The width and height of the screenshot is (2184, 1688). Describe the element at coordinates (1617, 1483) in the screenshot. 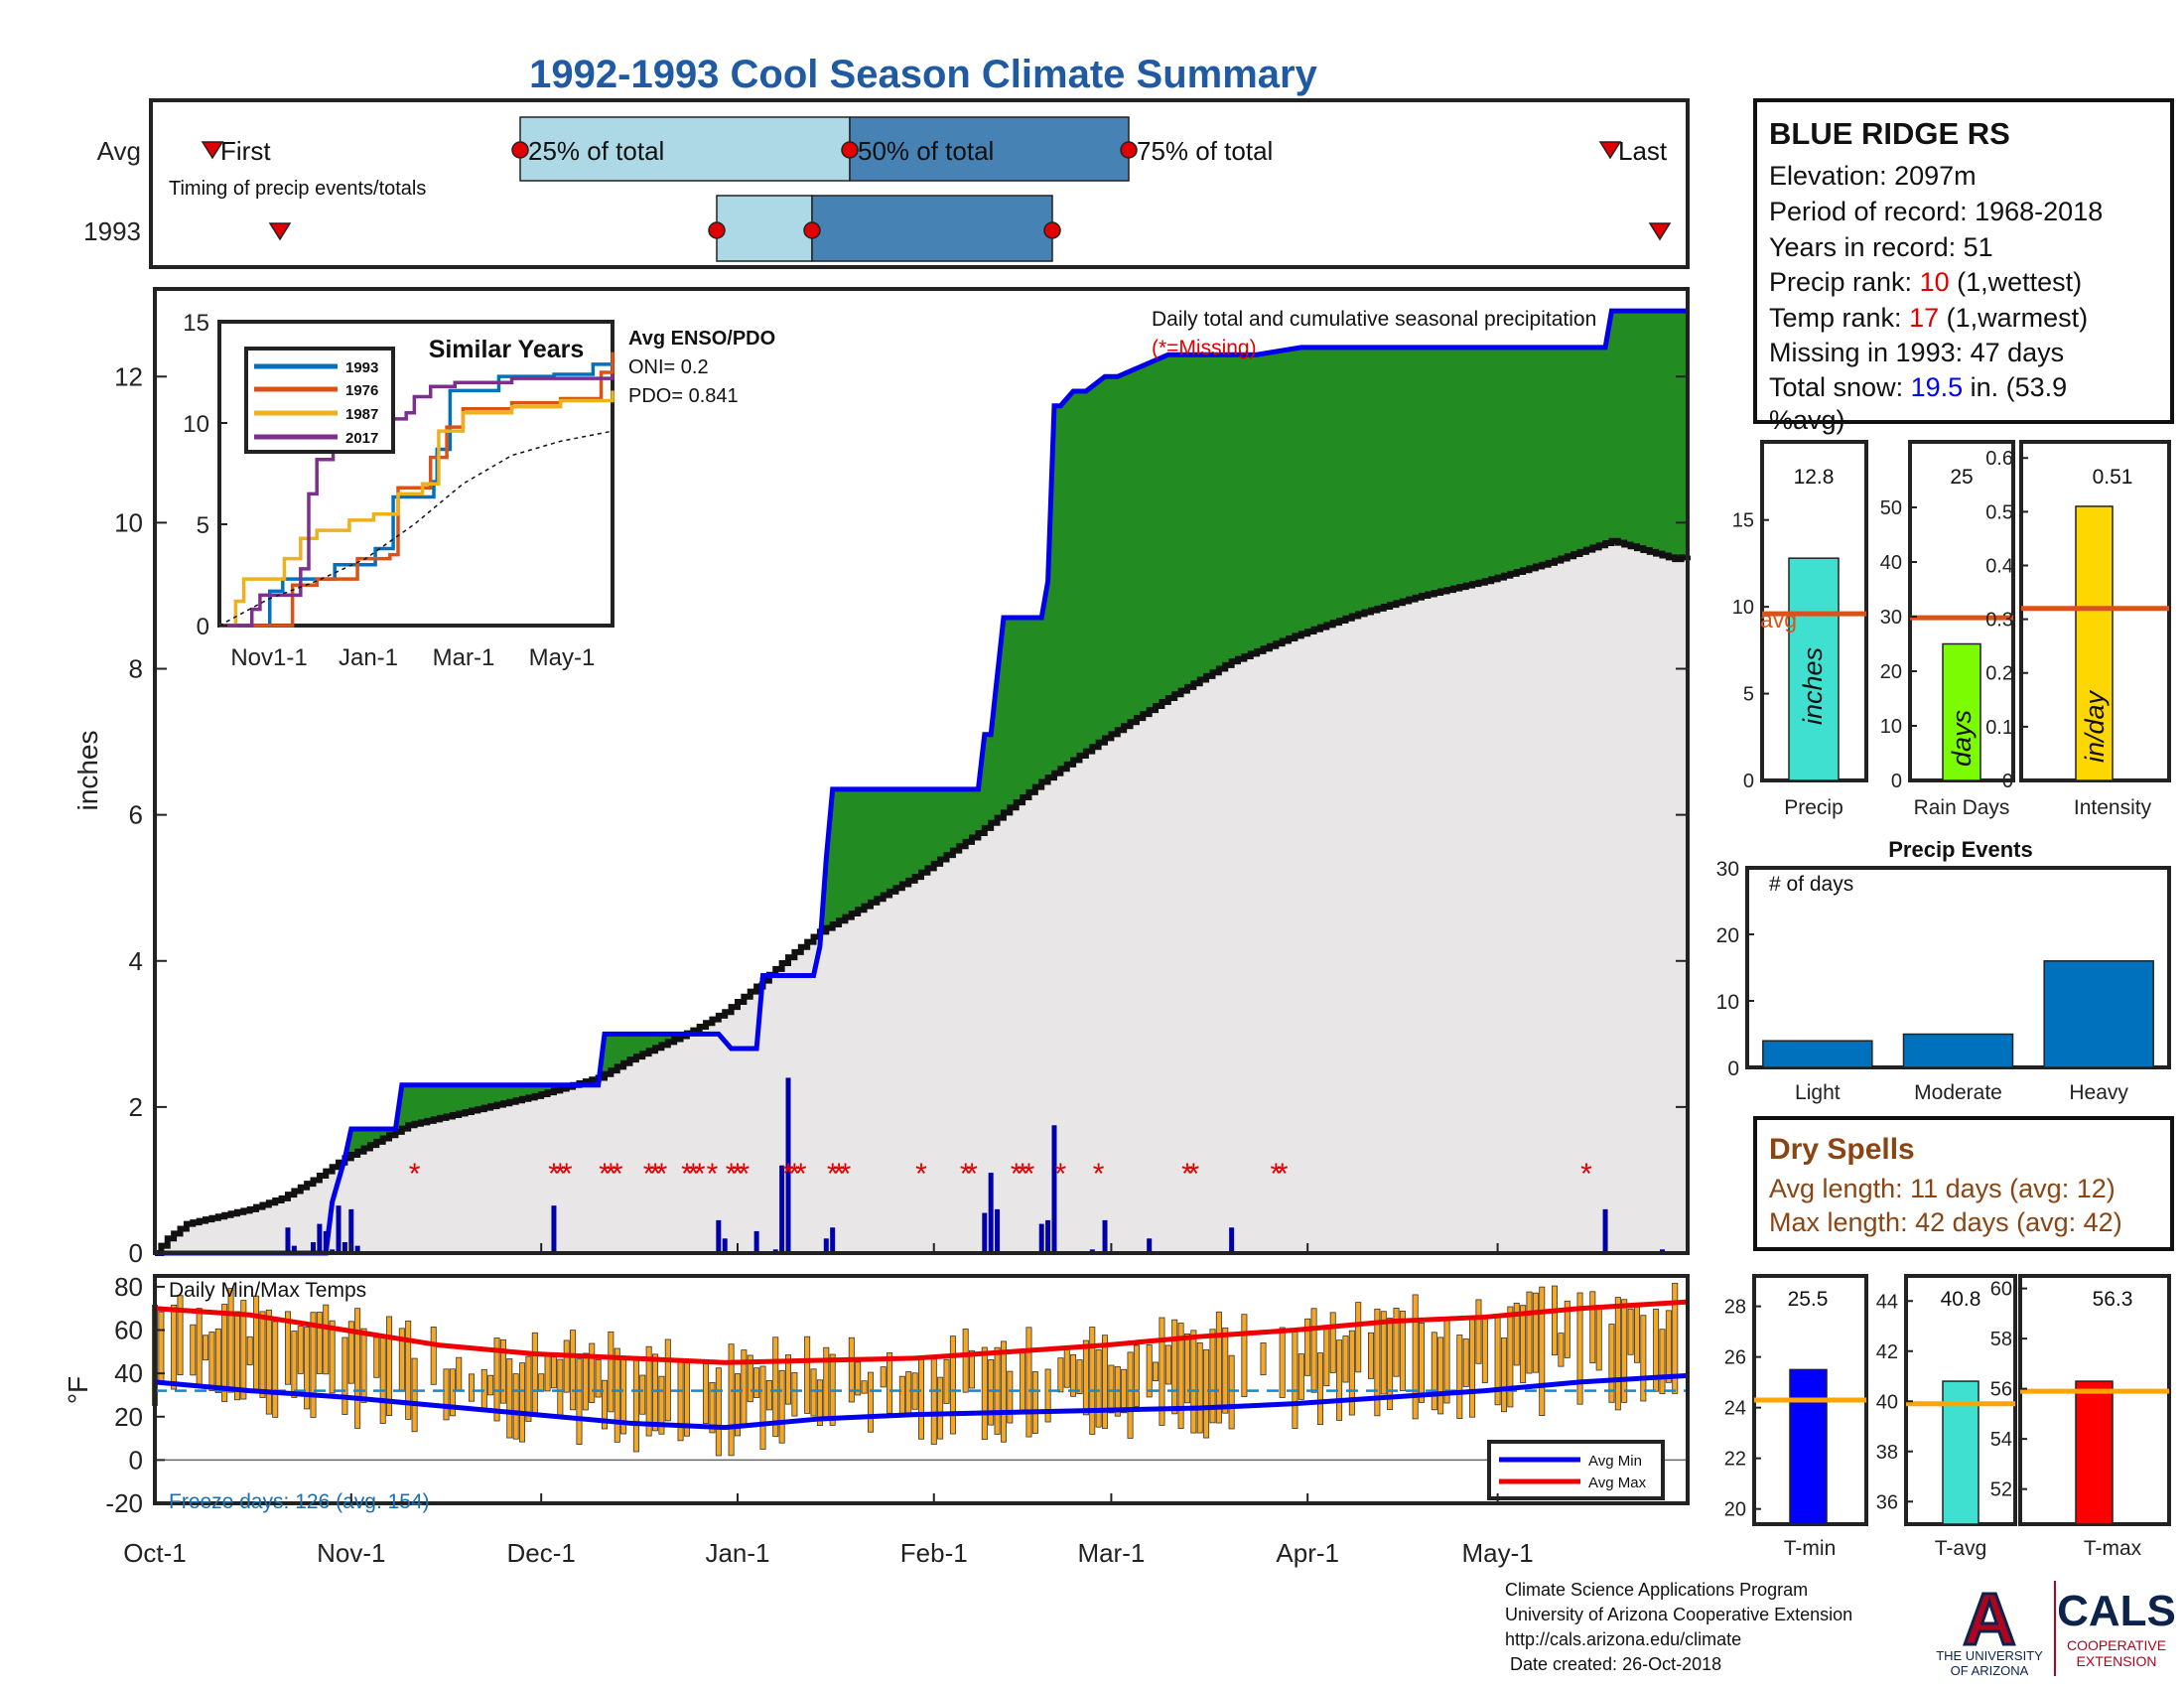

I see `legend-avg-max: Avg Max` at that location.